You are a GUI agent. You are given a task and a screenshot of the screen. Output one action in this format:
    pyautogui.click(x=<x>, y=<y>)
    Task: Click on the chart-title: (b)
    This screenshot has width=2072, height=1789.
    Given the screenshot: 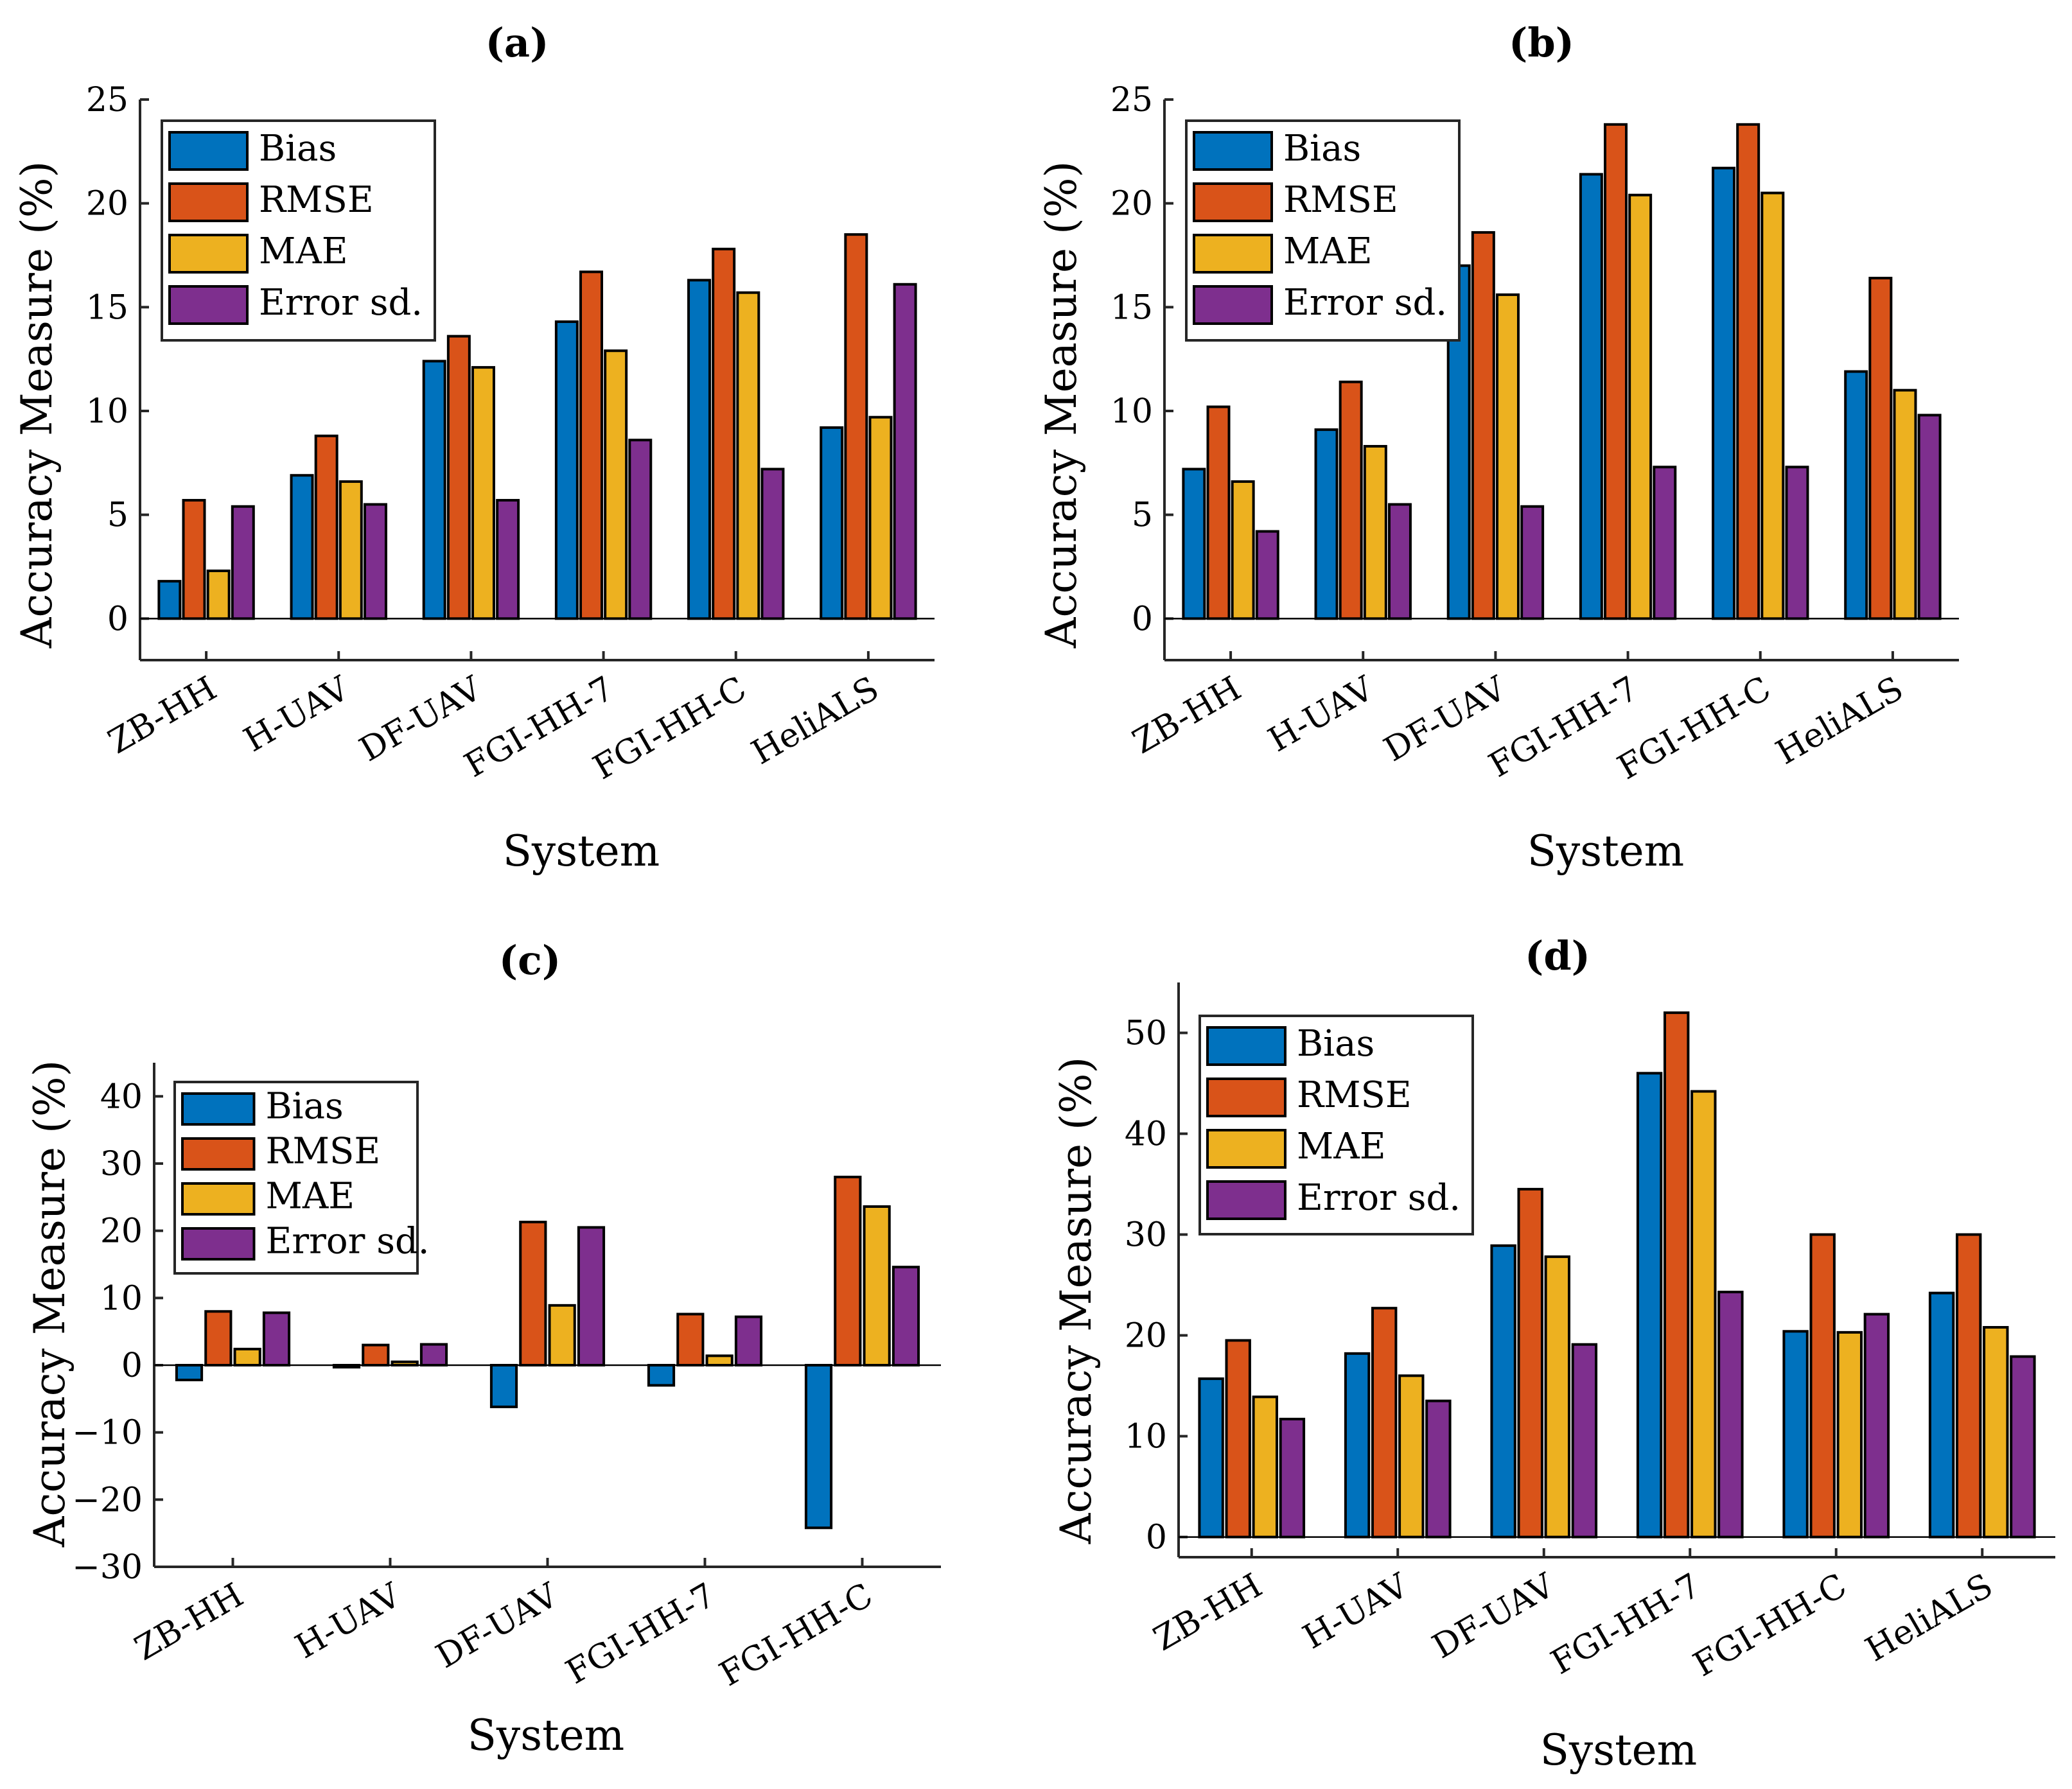 What is the action you would take?
    pyautogui.click(x=1541, y=42)
    